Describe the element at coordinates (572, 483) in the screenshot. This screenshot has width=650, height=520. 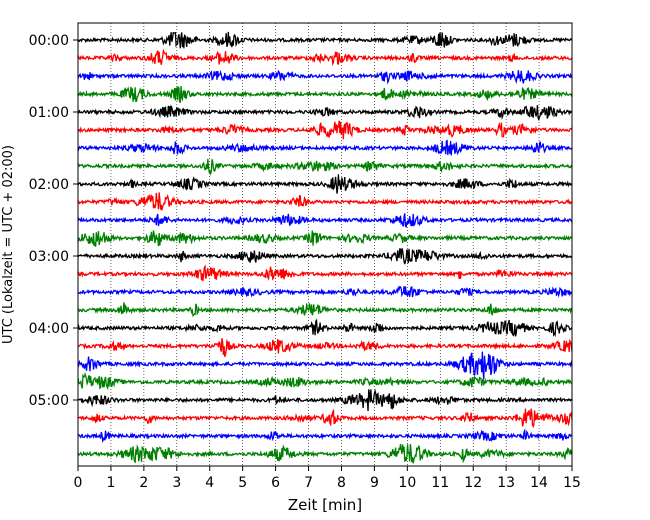
I see `x-tick-label-15: 15` at that location.